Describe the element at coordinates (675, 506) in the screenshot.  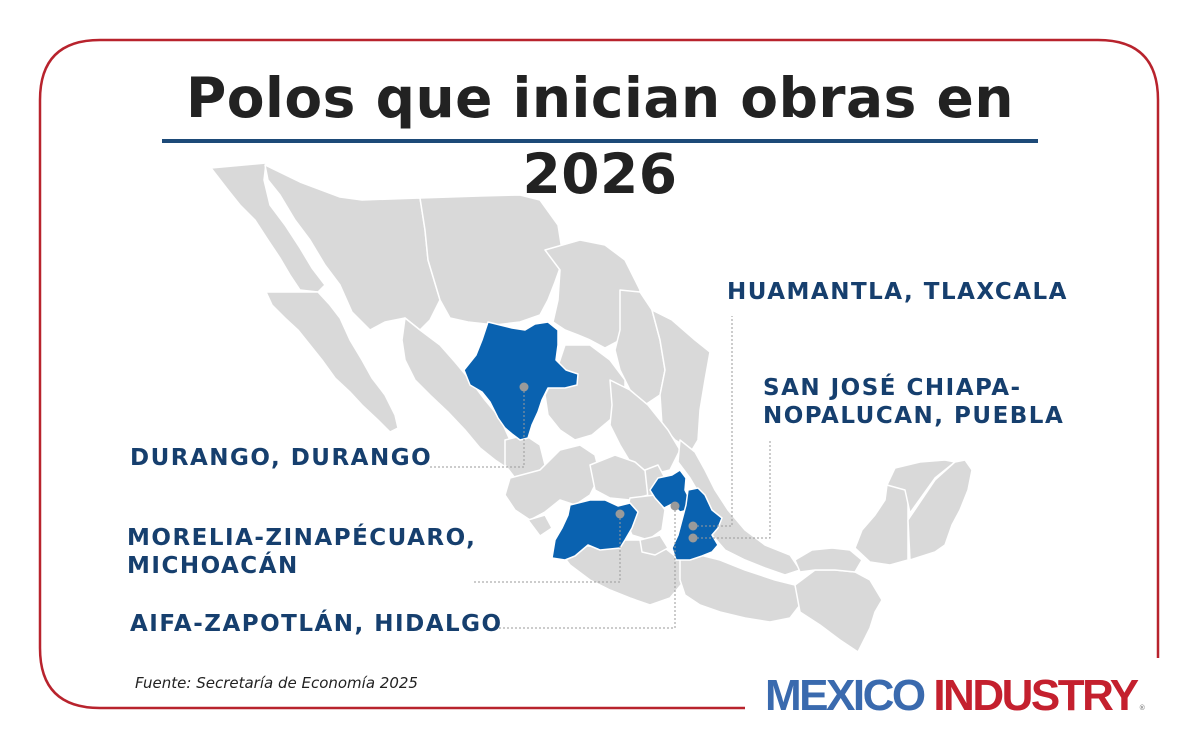
I see `marker-aifa` at that location.